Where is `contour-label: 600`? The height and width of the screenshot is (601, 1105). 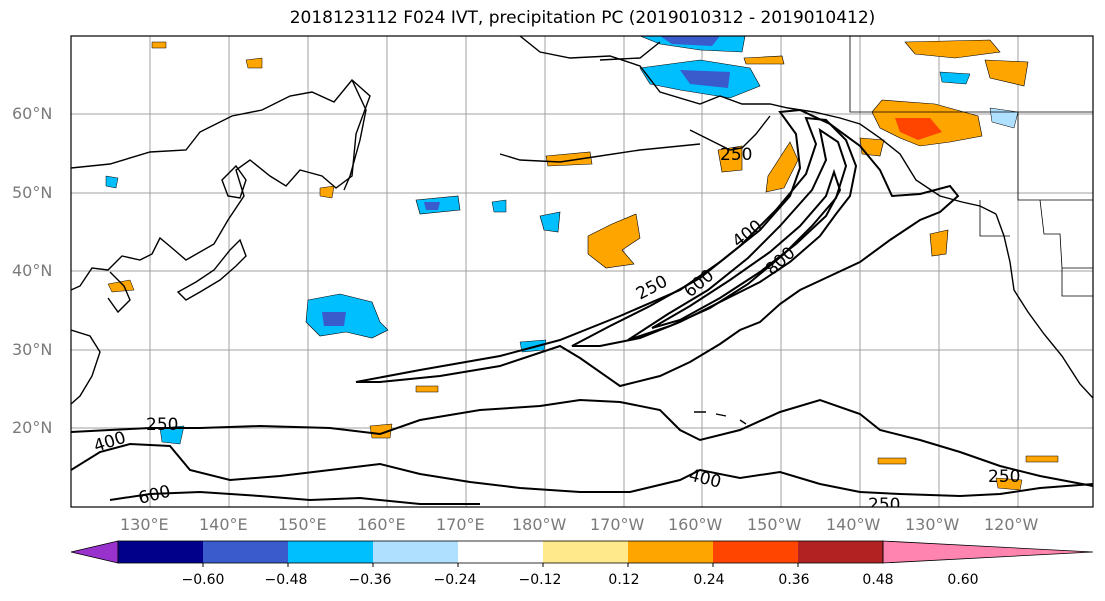
contour-label: 600 is located at coordinates (154, 495).